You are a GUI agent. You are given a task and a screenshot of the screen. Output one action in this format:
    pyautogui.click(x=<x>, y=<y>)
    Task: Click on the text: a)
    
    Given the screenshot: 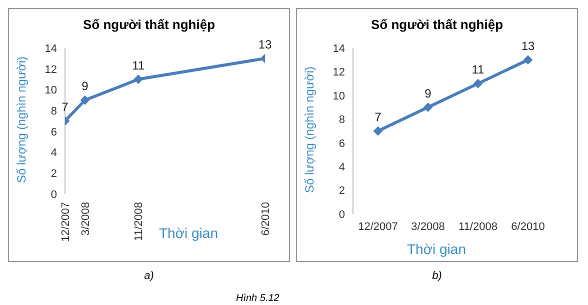 What is the action you would take?
    pyautogui.click(x=149, y=276)
    